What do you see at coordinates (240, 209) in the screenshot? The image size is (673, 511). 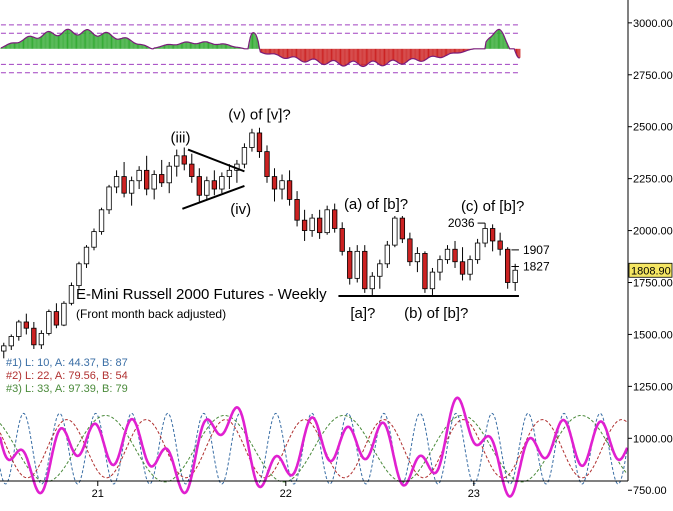 I see `wave-label-2: (iv)` at bounding box center [240, 209].